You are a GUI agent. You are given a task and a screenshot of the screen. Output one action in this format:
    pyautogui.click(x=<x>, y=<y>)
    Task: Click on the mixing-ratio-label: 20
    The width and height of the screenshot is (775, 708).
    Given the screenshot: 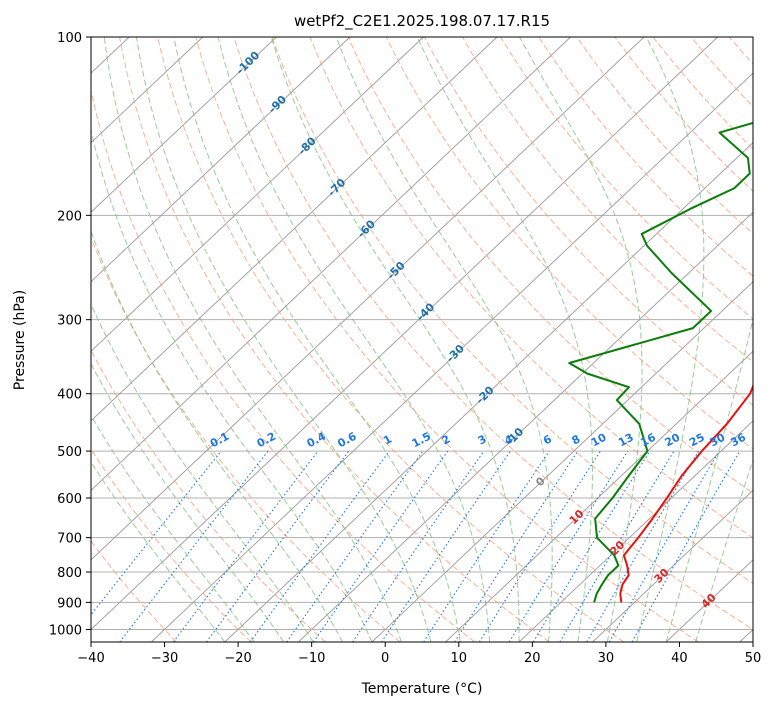 What is the action you would take?
    pyautogui.click(x=673, y=440)
    